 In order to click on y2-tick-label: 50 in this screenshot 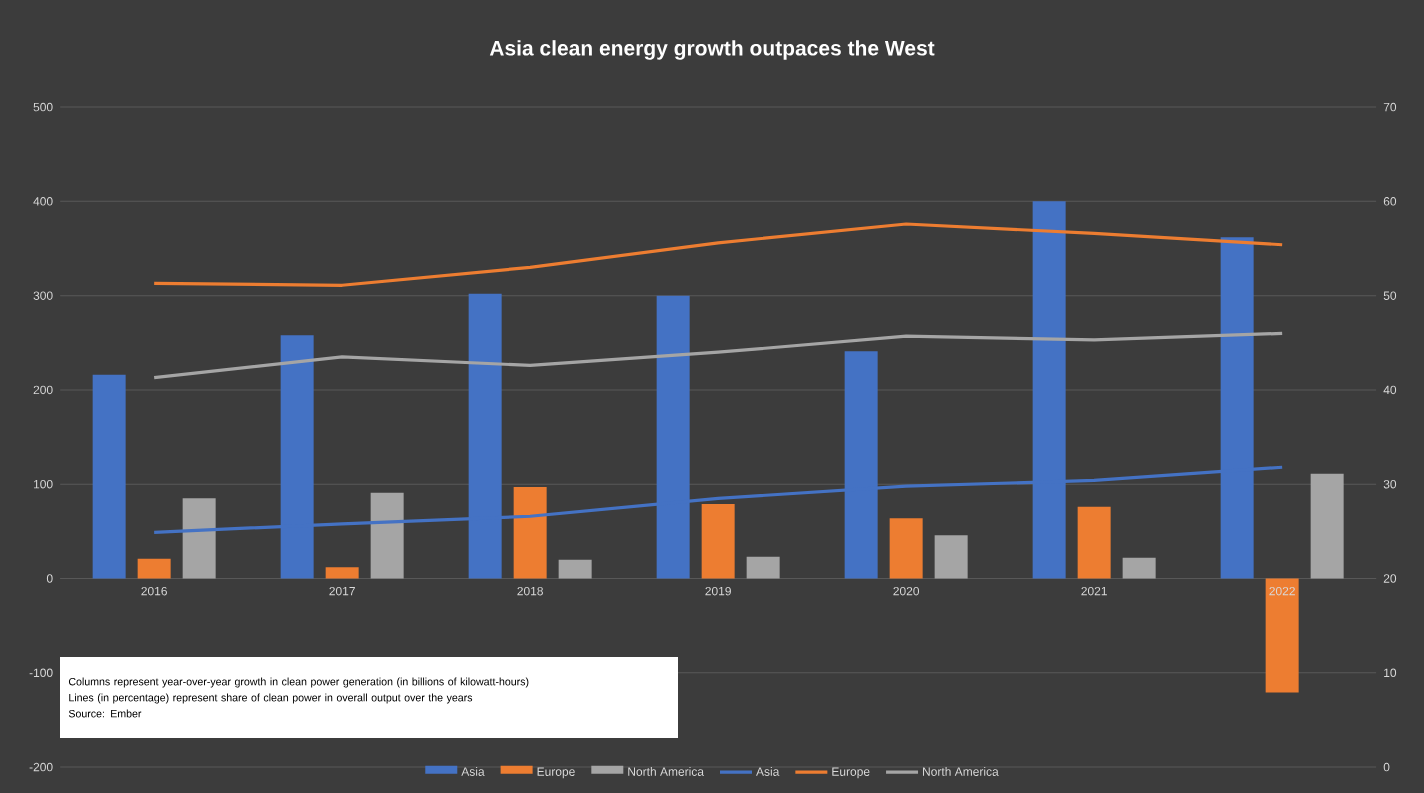, I will do `click(1390, 295)`.